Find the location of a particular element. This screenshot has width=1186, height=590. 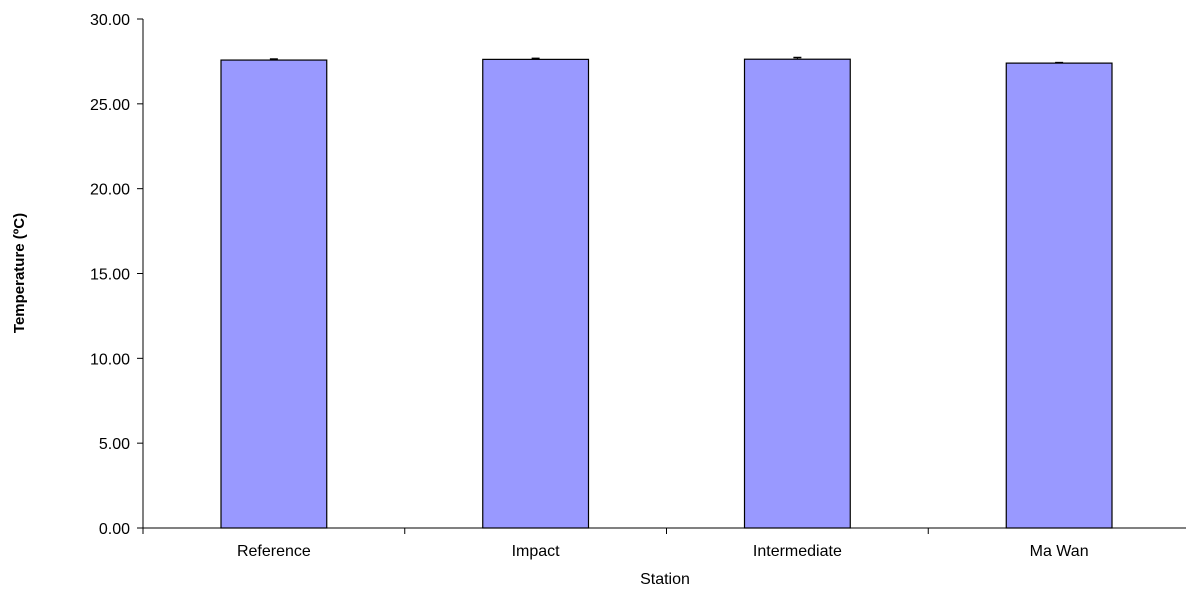

bar-intermediate is located at coordinates (797, 293).